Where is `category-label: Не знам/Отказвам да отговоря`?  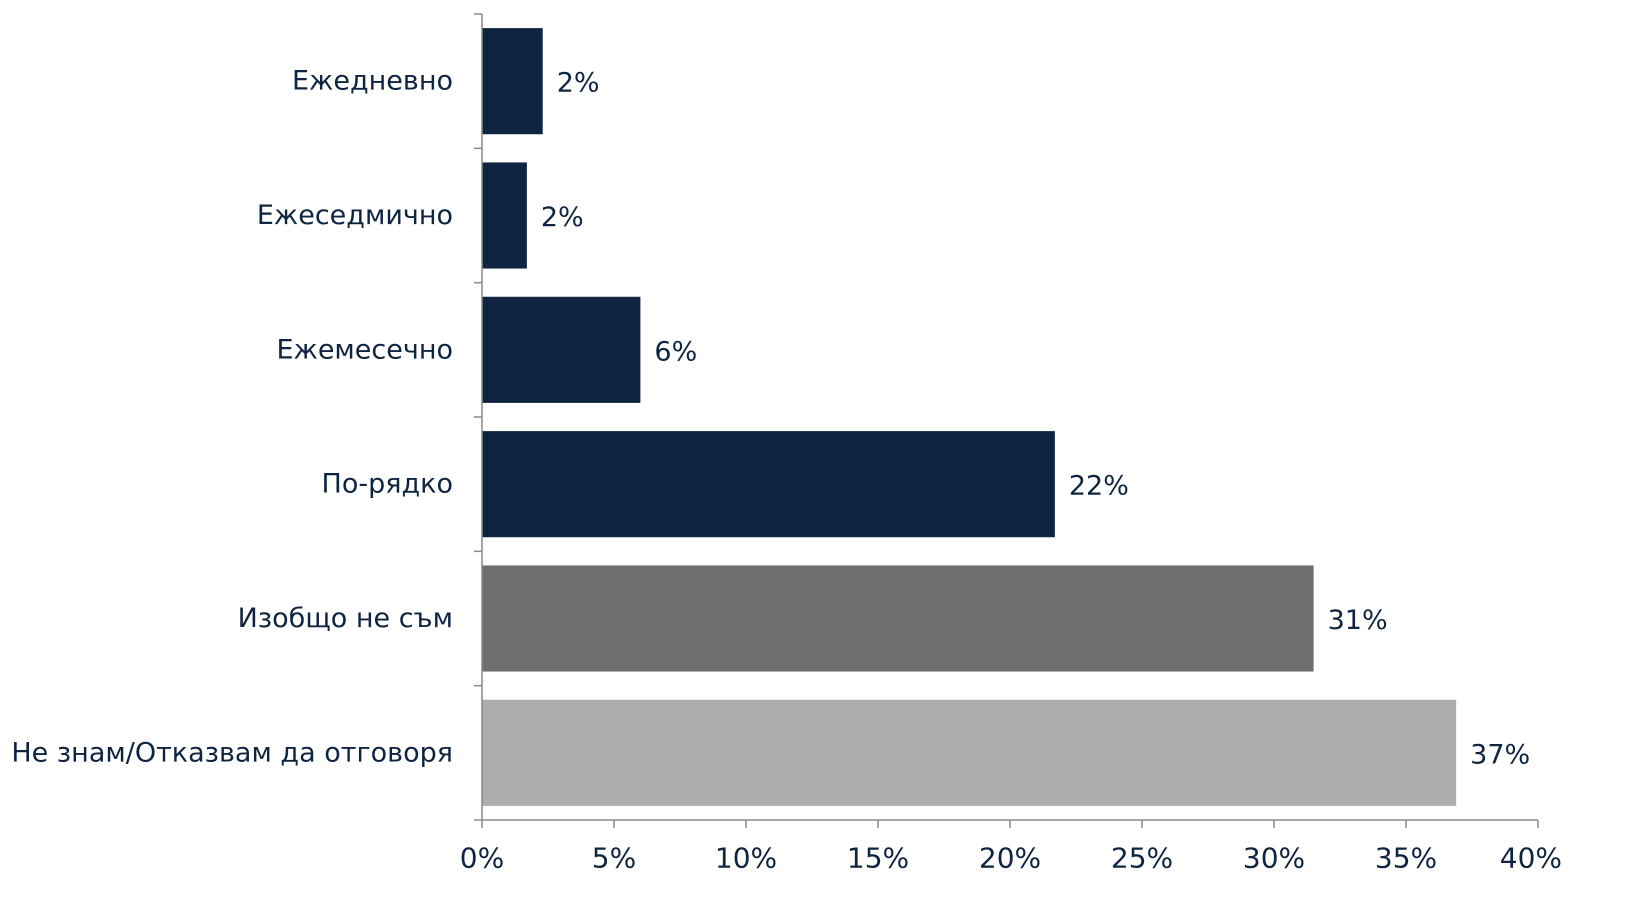 category-label: Не знам/Отказвам да отговоря is located at coordinates (232, 752).